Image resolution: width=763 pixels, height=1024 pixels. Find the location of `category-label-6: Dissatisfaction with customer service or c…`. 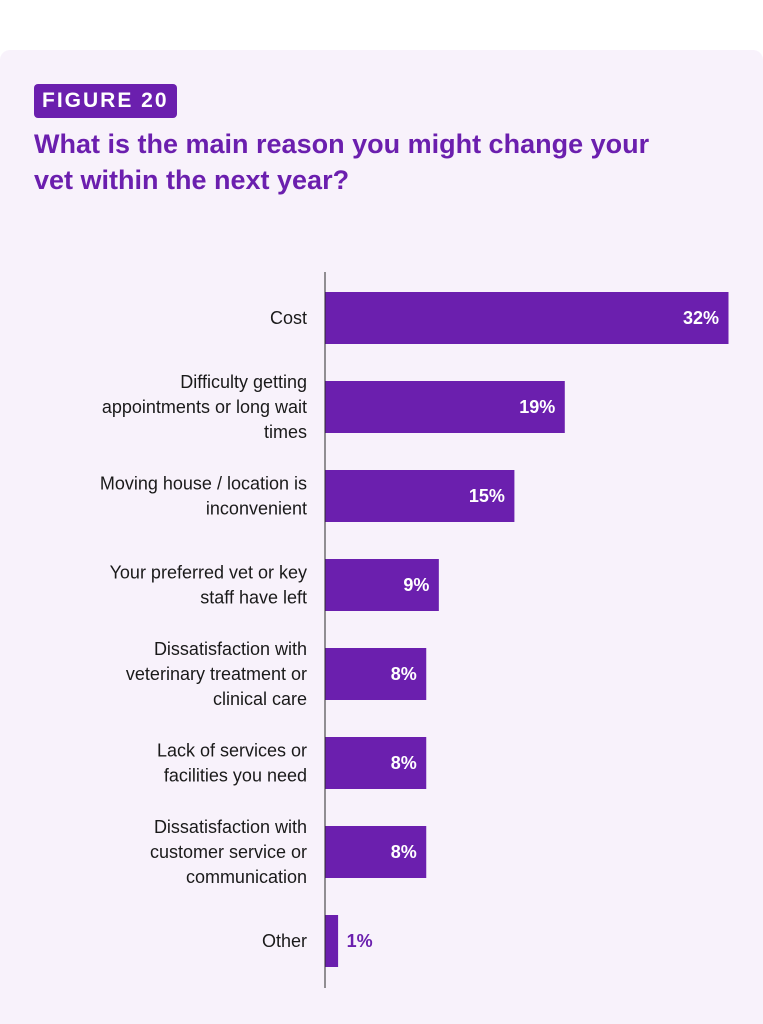

category-label-6: Dissatisfaction with customer service or c… is located at coordinates (228, 852).